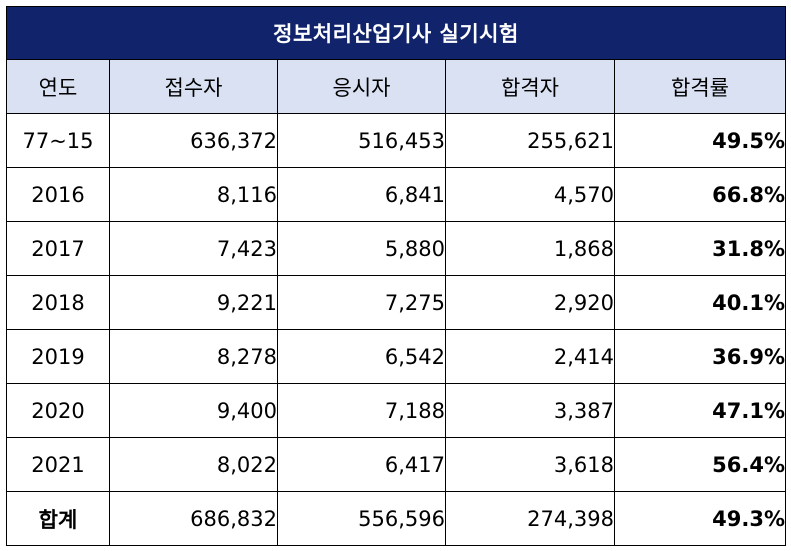 Image resolution: width=791 pixels, height=551 pixels. Describe the element at coordinates (700, 464) in the screenshot. I see `cell-pass-rate: 56.4%` at that location.